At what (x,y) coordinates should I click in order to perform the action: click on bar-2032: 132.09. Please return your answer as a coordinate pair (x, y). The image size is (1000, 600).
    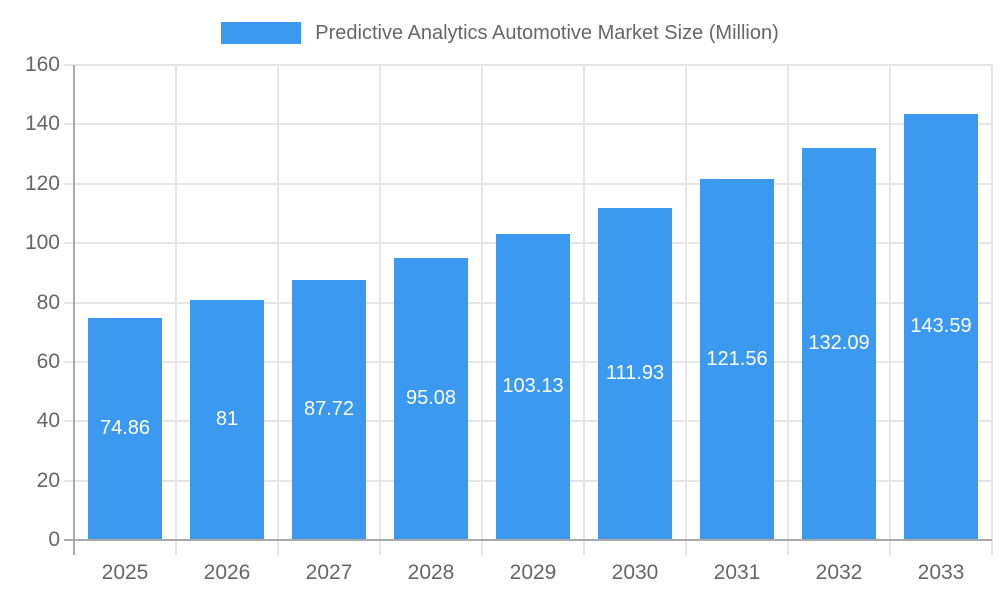
    Looking at the image, I should click on (839, 343).